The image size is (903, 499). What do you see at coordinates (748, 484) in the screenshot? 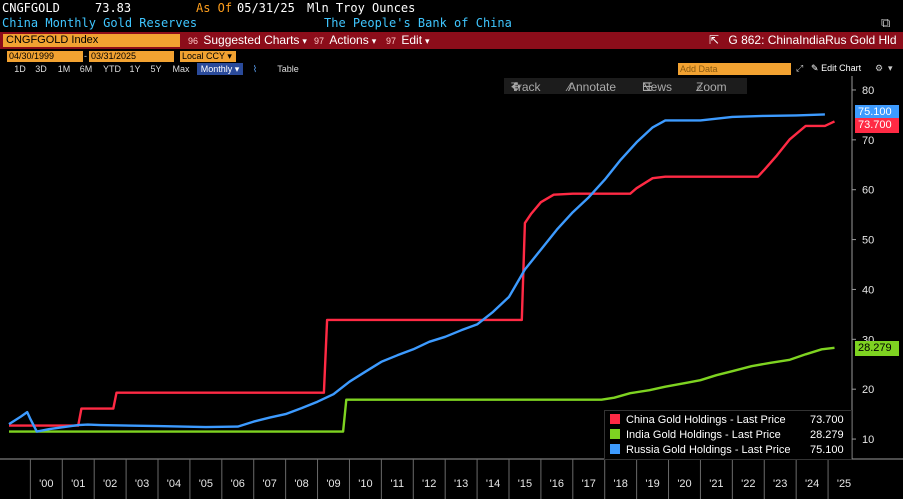
I see `x-tick-label: '22` at bounding box center [748, 484].